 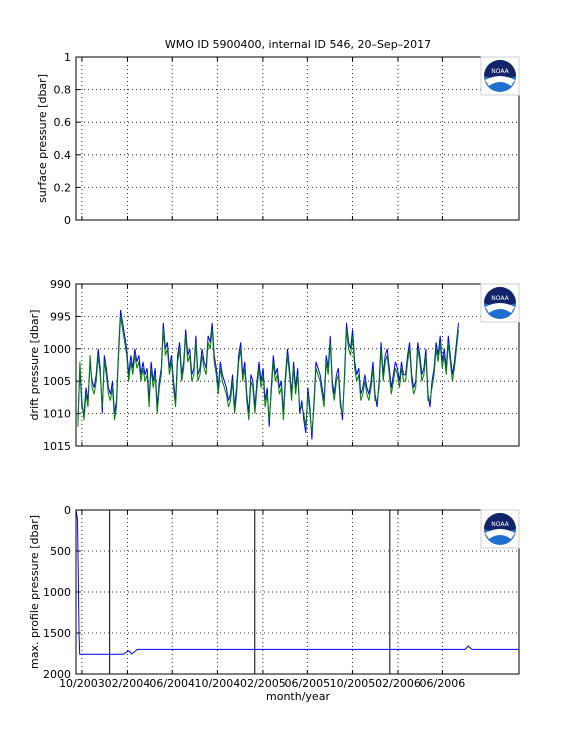 What do you see at coordinates (63, 90) in the screenshot?
I see `y-tick-label: 0.8` at bounding box center [63, 90].